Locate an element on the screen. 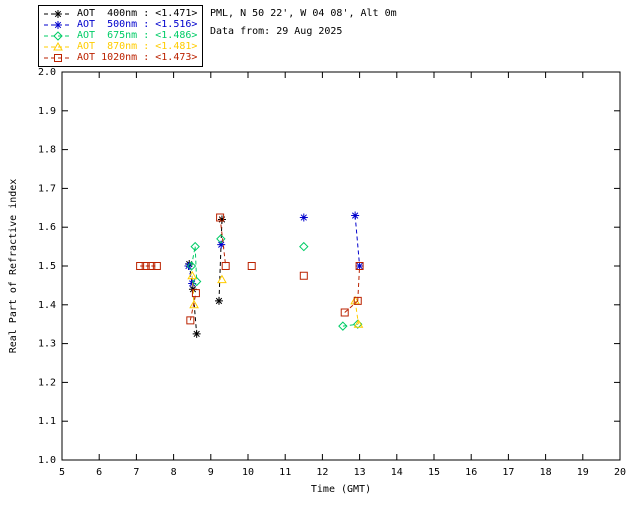  y-tick-label: 1.0 is located at coordinates (47, 460).